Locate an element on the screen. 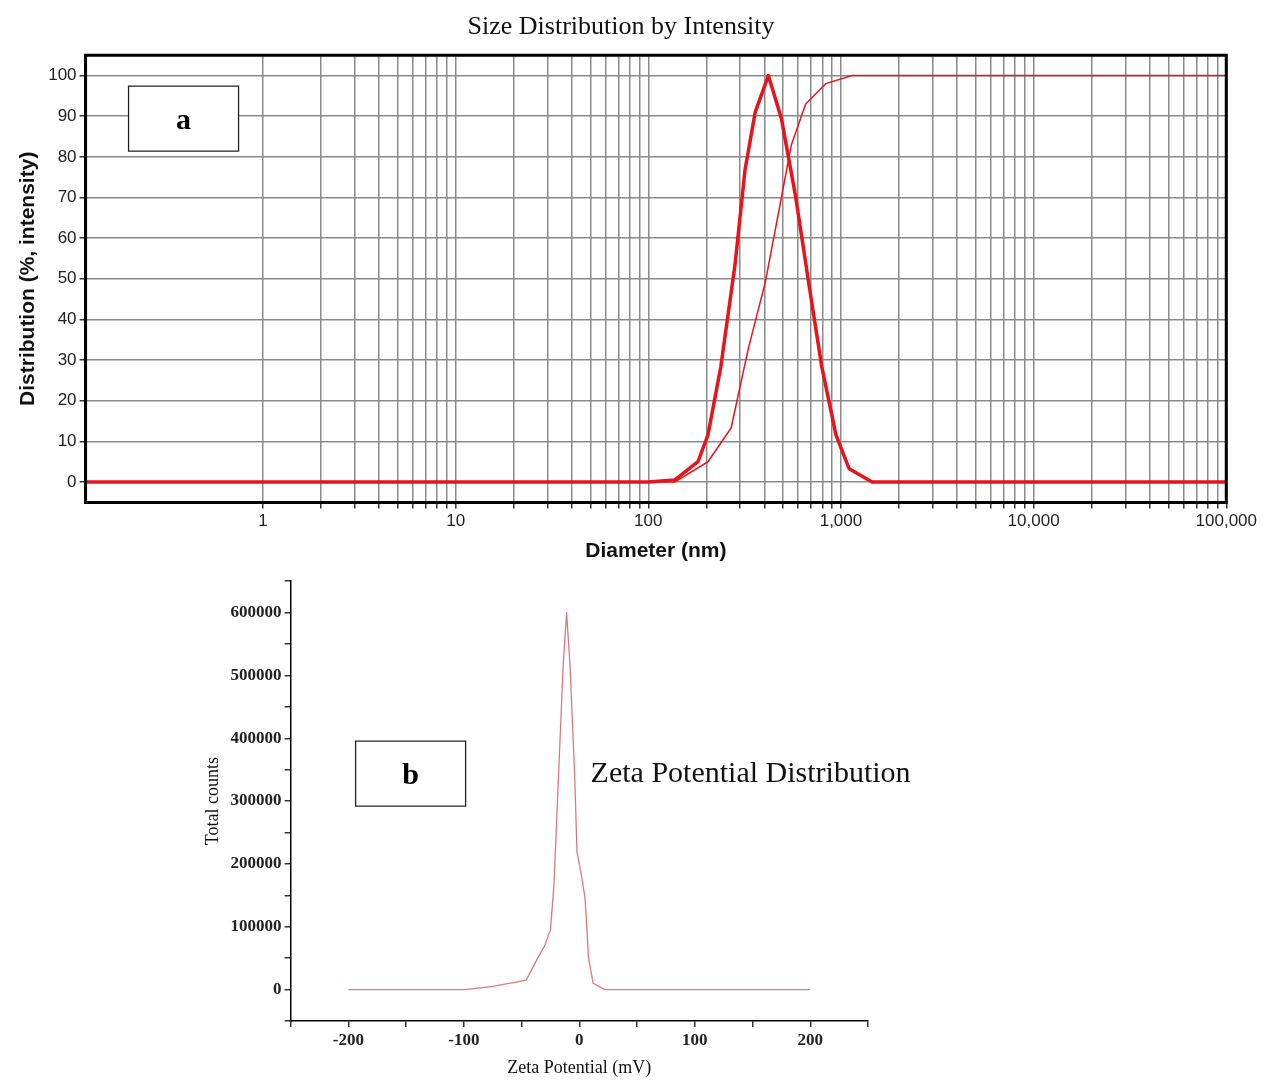  annotation: b is located at coordinates (410, 773).